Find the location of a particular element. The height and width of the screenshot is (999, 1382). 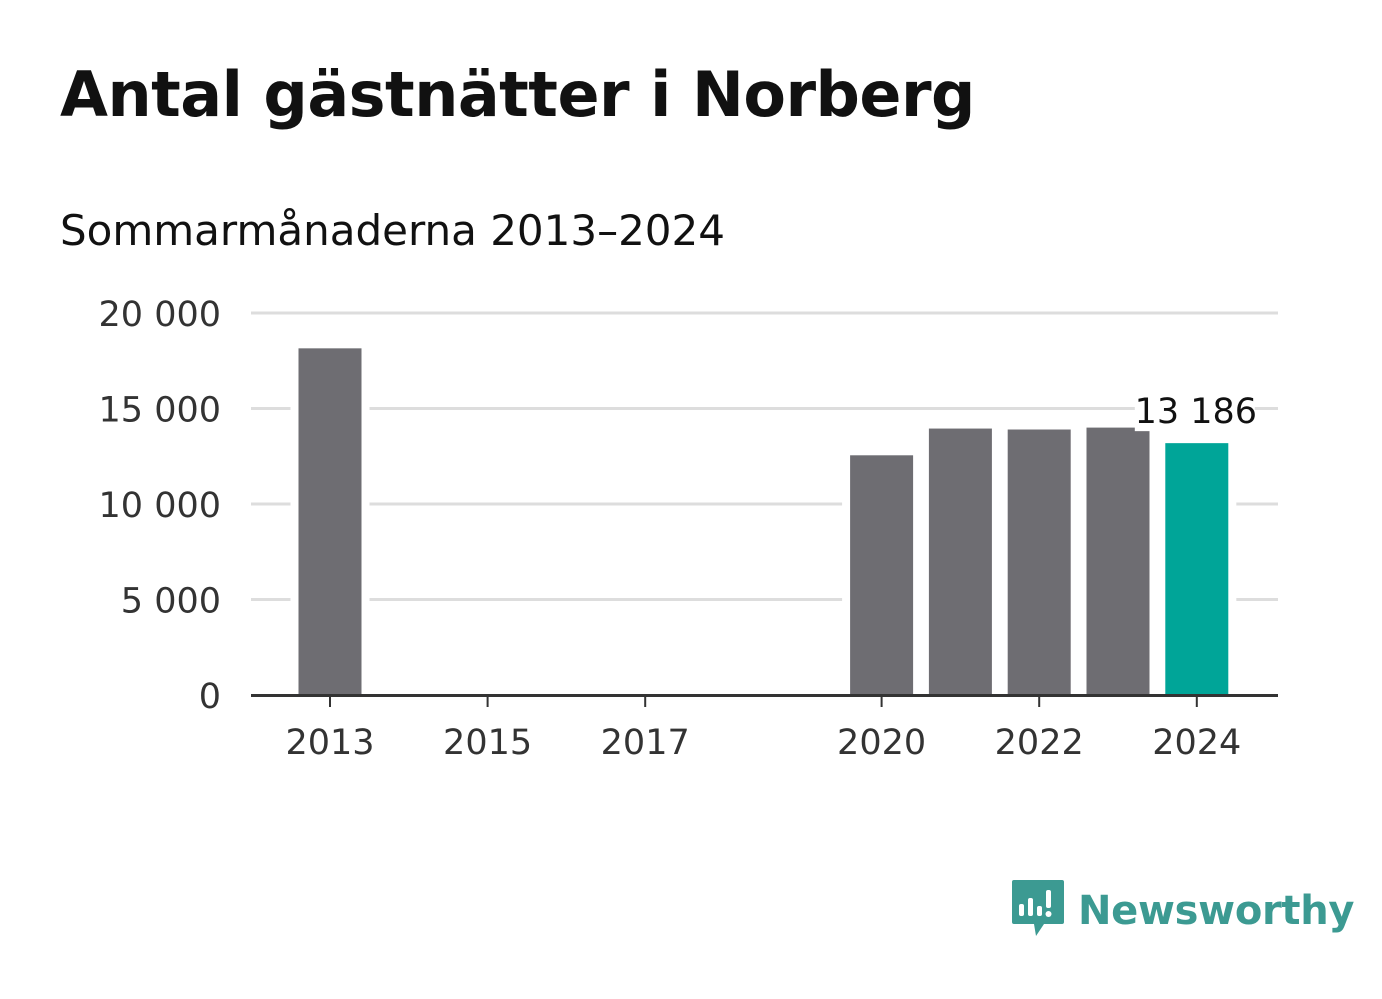

chart-title: Antal gästnätter i Norberg is located at coordinates (517, 94).